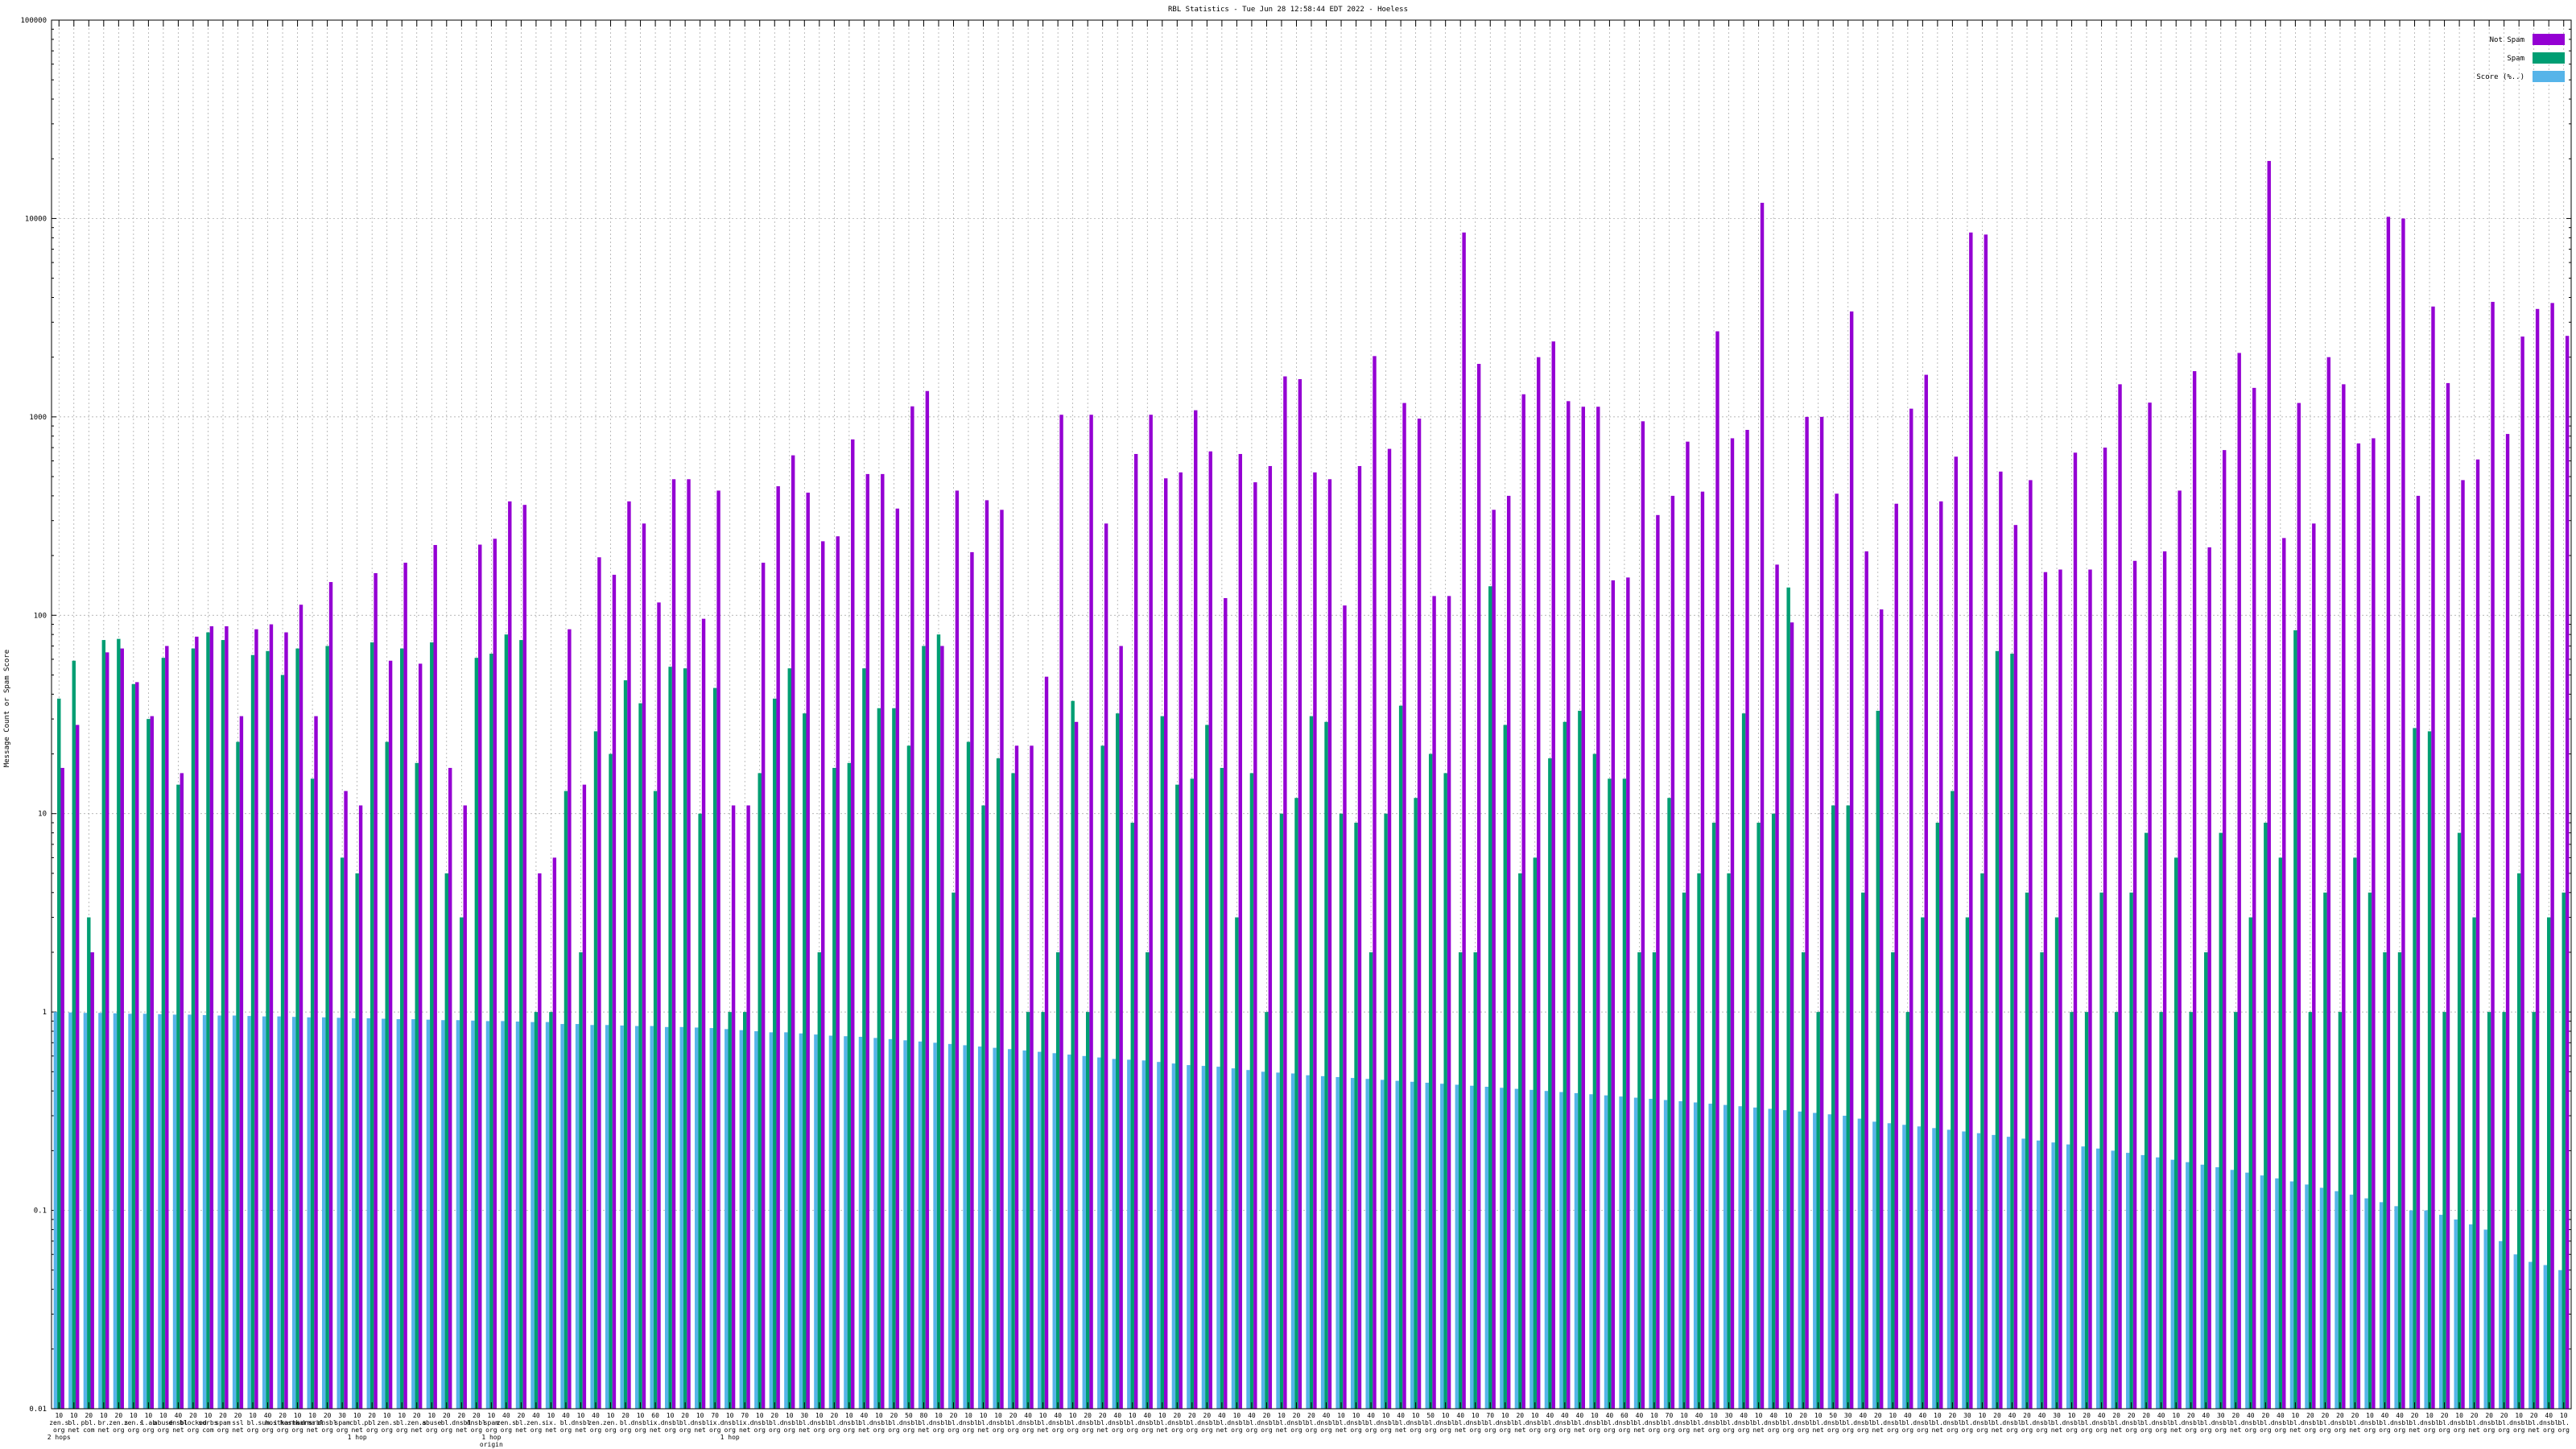  What do you see at coordinates (268, 1422) in the screenshot?
I see `x-tick-label: sum.i` at bounding box center [268, 1422].